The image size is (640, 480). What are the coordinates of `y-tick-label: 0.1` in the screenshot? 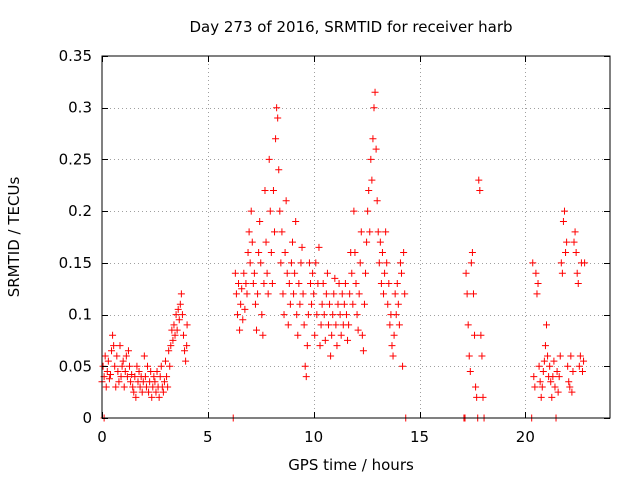 It's located at (80, 315).